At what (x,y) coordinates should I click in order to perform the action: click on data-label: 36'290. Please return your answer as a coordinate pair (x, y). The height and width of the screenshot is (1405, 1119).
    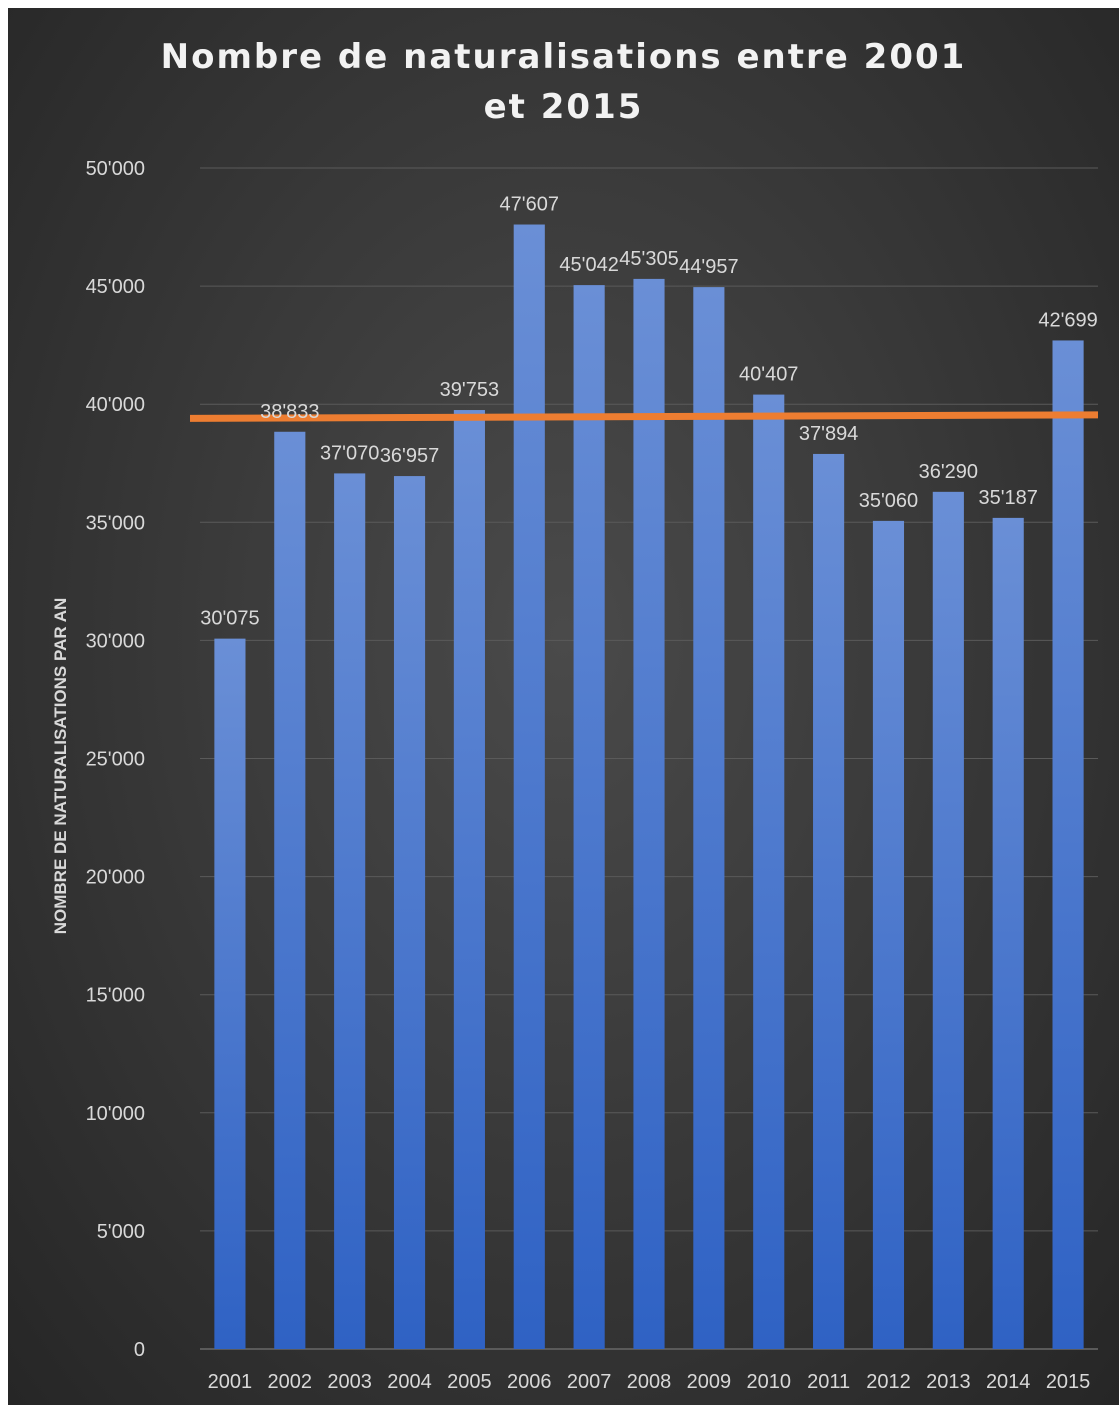
    Looking at the image, I should click on (948, 472).